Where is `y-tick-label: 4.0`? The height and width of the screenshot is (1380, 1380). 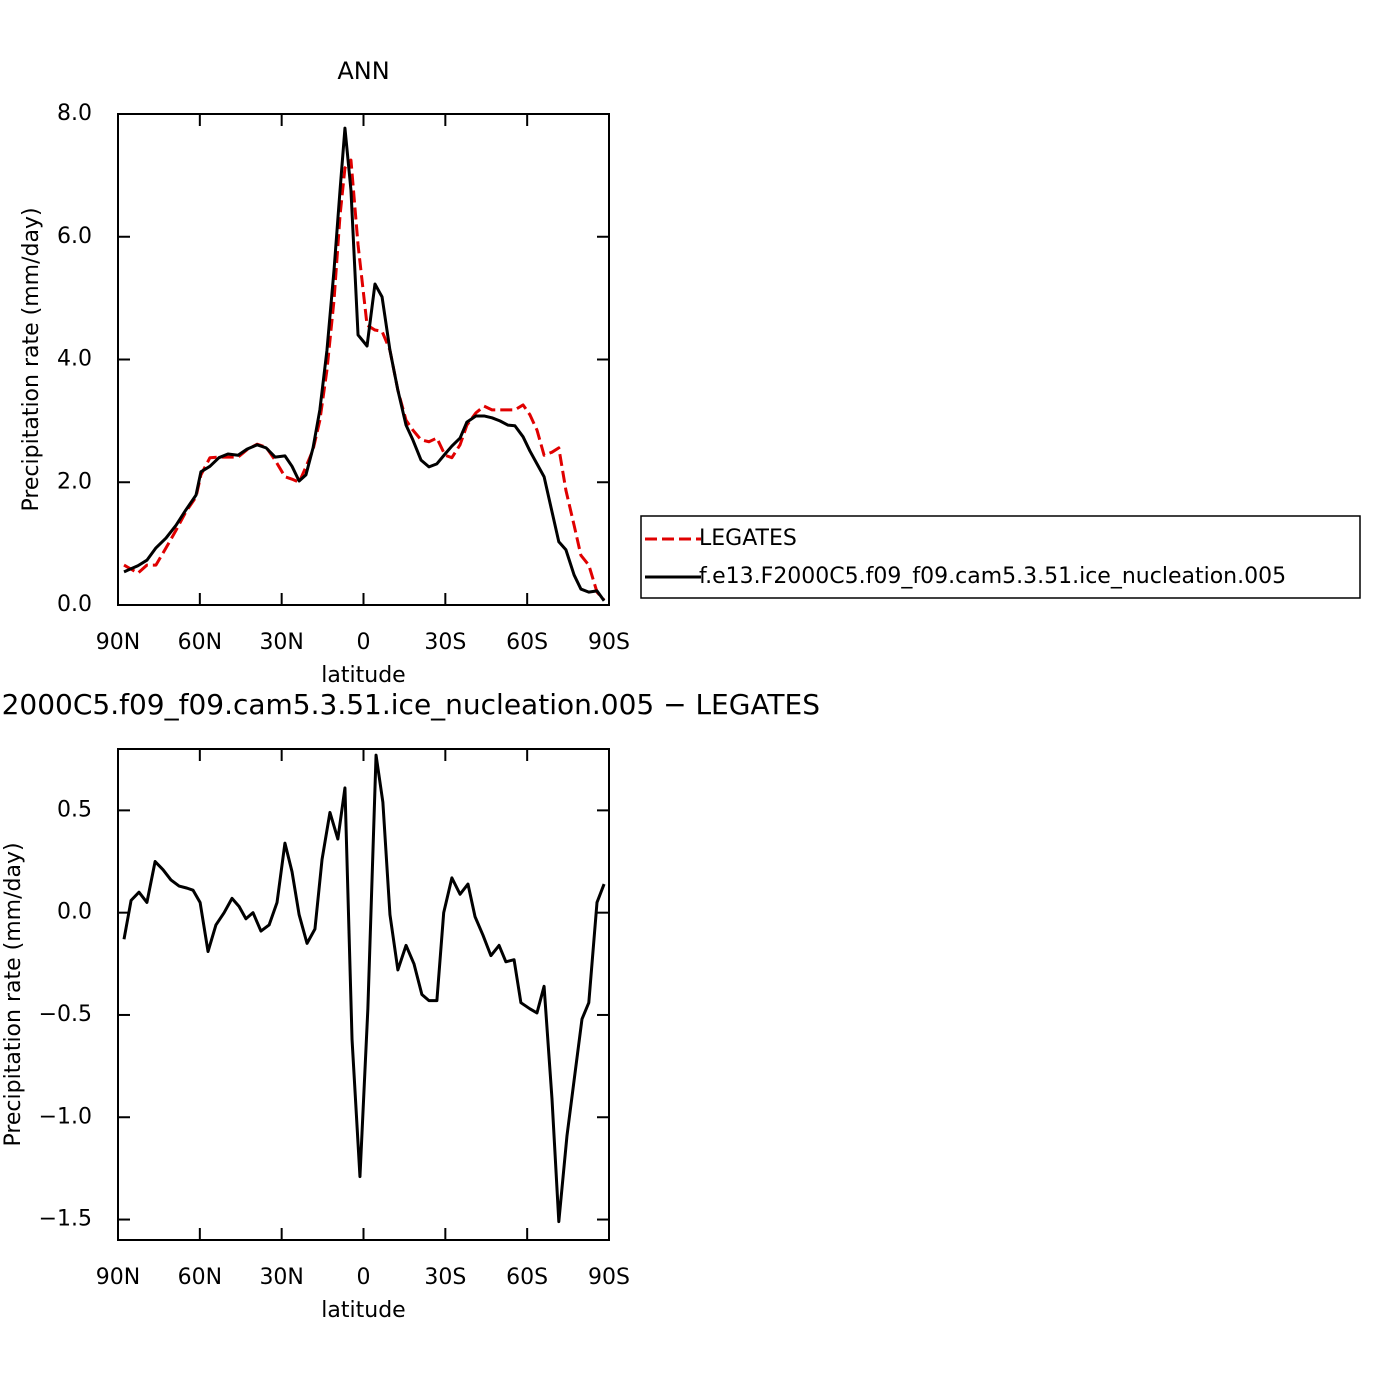
y-tick-label: 4.0 is located at coordinates (74, 359).